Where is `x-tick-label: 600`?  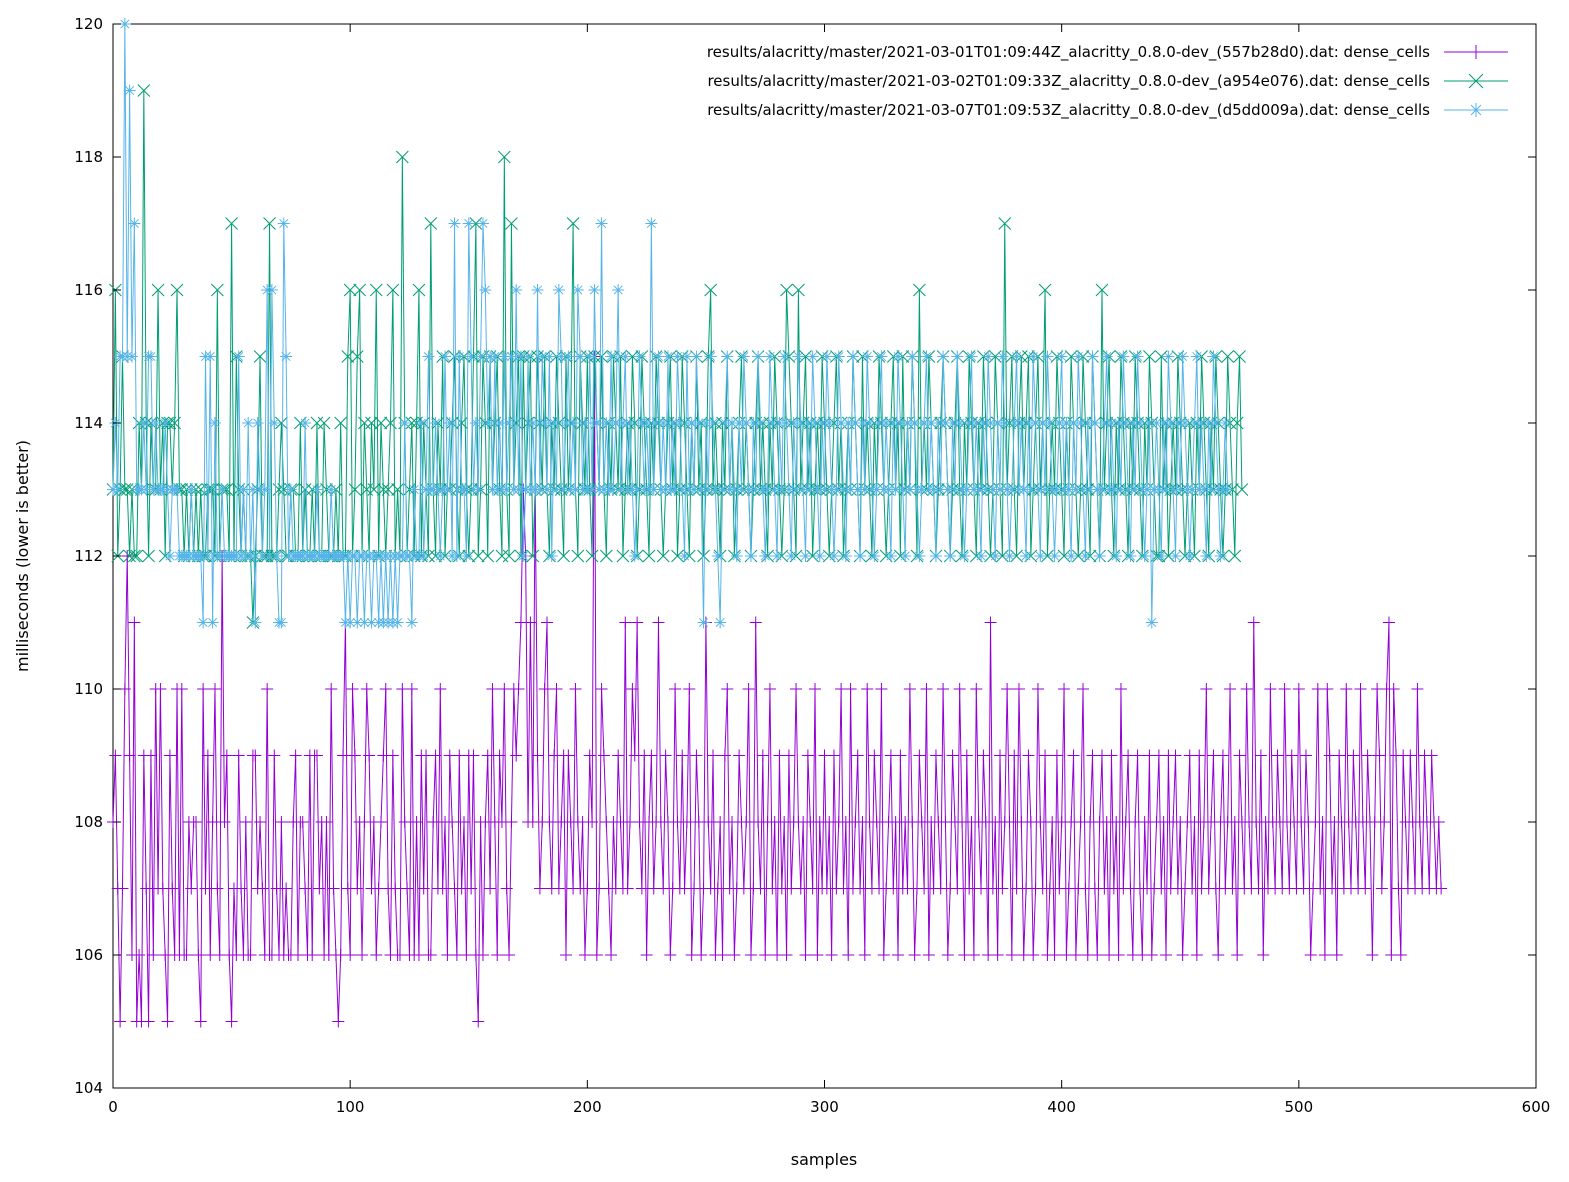
x-tick-label: 600 is located at coordinates (1536, 1107).